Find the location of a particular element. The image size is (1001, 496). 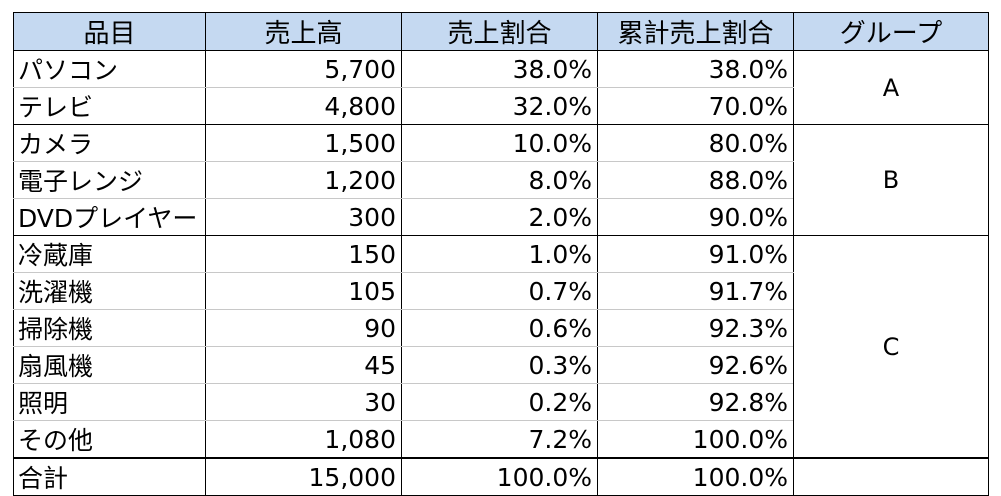

header-row: 品目 売上高 売上割合 累計売上割合 グループ is located at coordinates (501, 31).